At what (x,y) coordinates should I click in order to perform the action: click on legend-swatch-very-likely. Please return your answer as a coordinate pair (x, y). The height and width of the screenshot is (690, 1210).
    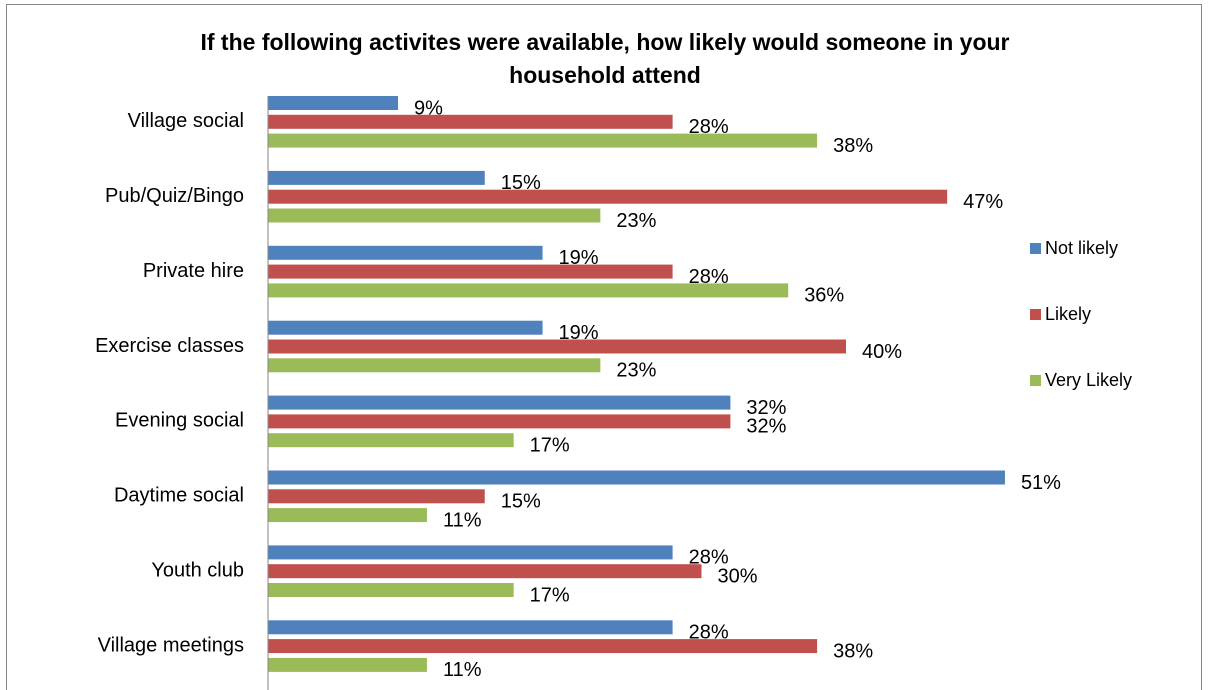
    Looking at the image, I should click on (1035, 380).